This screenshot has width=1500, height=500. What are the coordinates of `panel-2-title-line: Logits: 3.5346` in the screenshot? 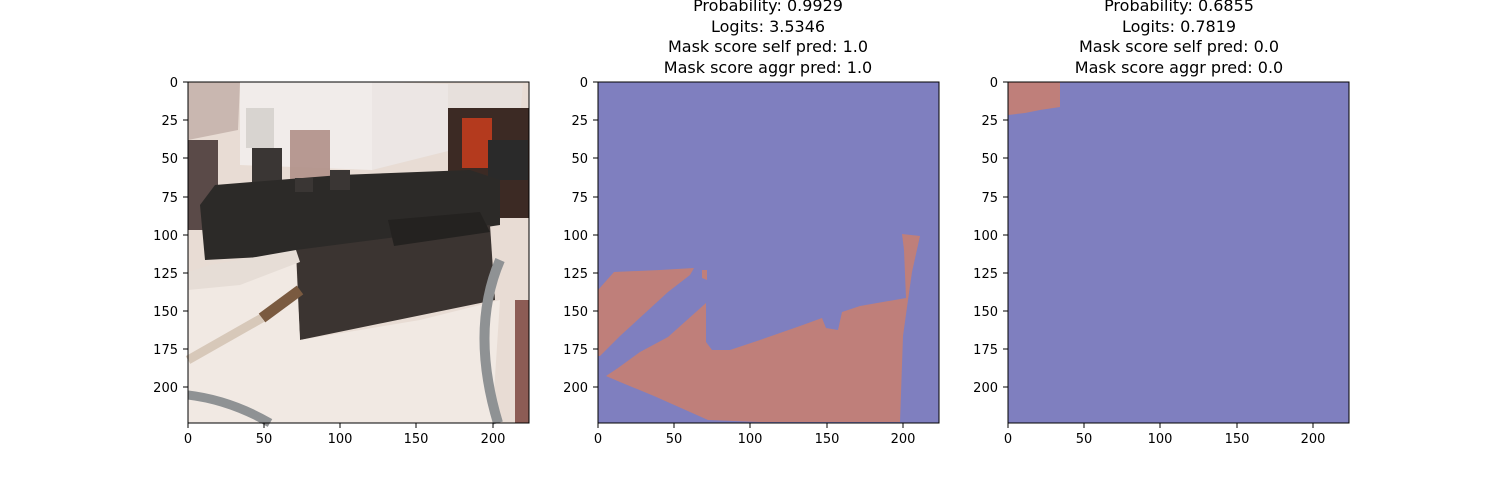 It's located at (768, 26).